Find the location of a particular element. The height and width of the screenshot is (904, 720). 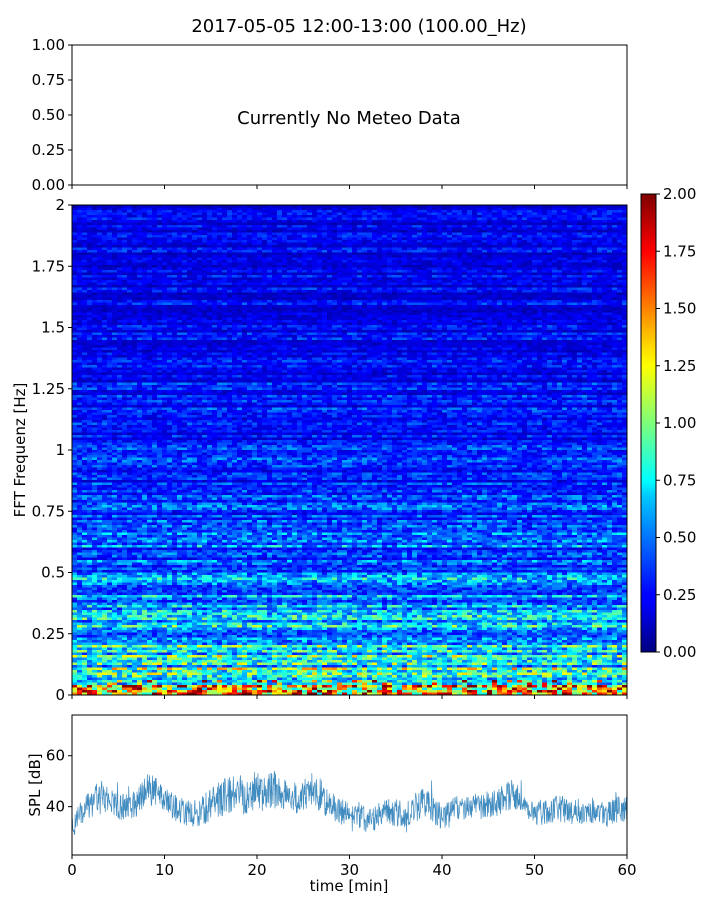

colorbar-ticks: 0.00 0.25 0.50 0.75 1.00 1.25 1.50 1.75 2.00 is located at coordinates (676, 423).